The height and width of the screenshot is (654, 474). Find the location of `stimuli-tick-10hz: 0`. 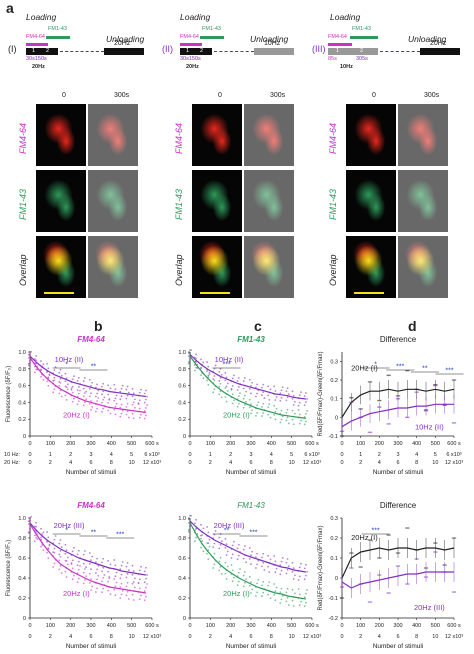

stimuli-tick-10hz: 0 is located at coordinates (341, 455).